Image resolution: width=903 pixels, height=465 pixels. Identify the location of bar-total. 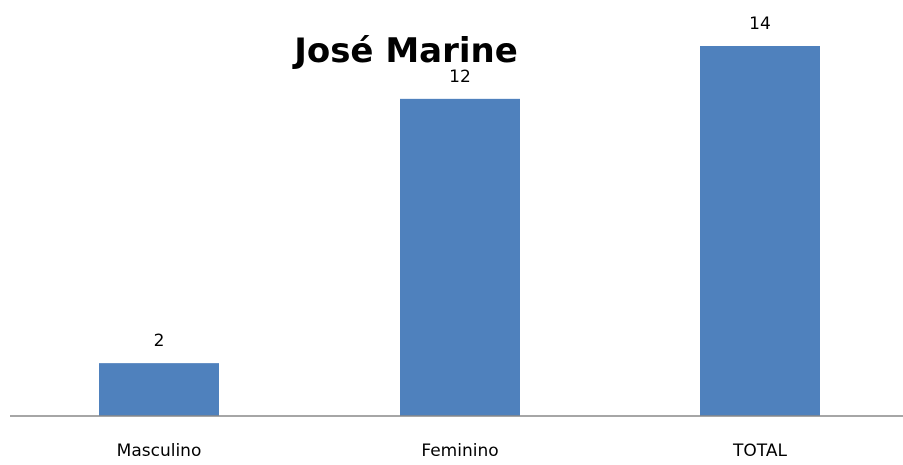
(760, 231).